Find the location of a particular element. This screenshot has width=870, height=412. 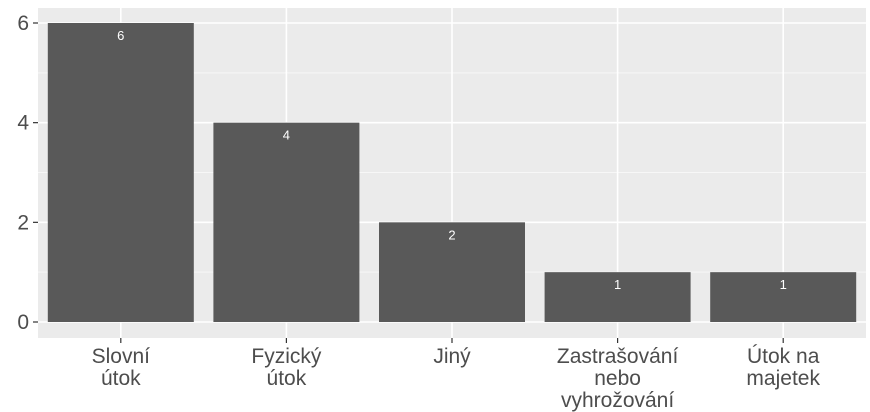

x-tick-label: Fyzický útok is located at coordinates (286, 367).